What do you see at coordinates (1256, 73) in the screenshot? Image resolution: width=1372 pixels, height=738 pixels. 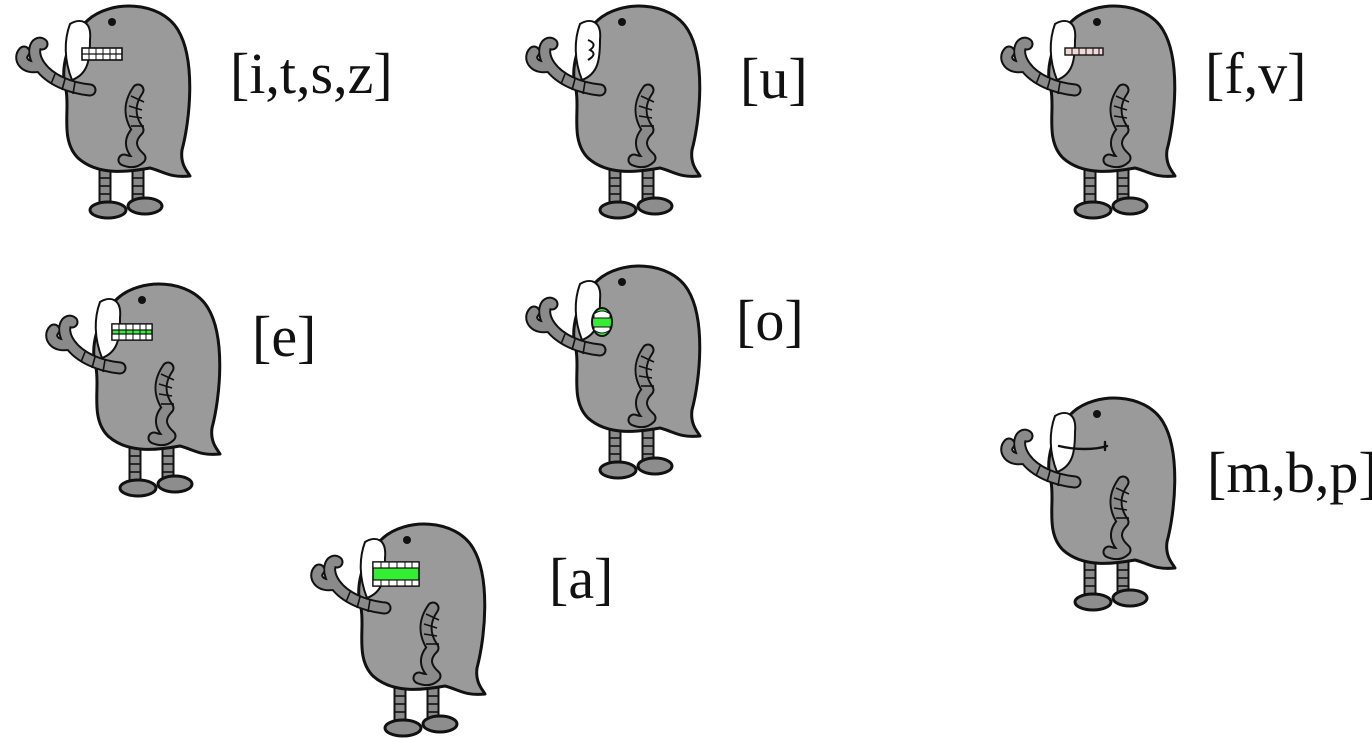 I see `viseme-label: [f,v]` at bounding box center [1256, 73].